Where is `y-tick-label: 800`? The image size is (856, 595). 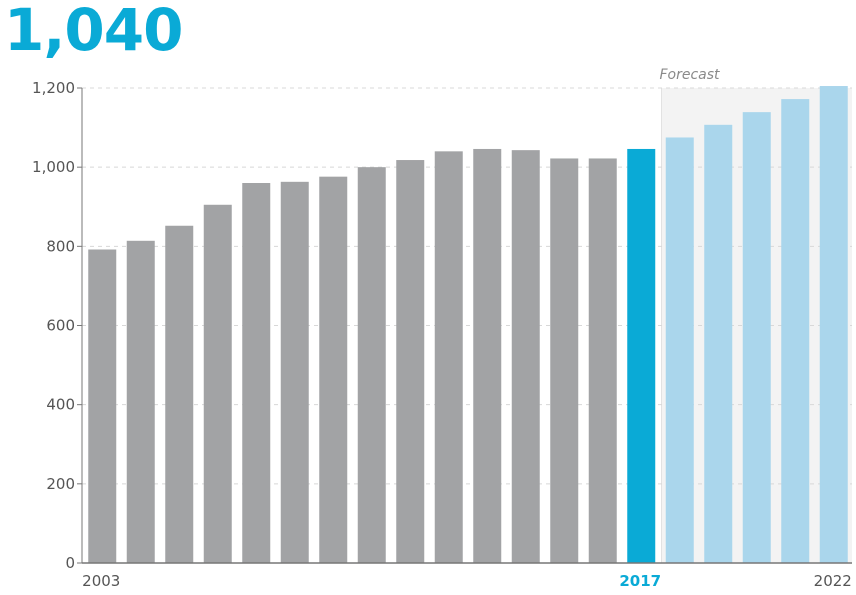
y-tick-label: 800 is located at coordinates (60, 246).